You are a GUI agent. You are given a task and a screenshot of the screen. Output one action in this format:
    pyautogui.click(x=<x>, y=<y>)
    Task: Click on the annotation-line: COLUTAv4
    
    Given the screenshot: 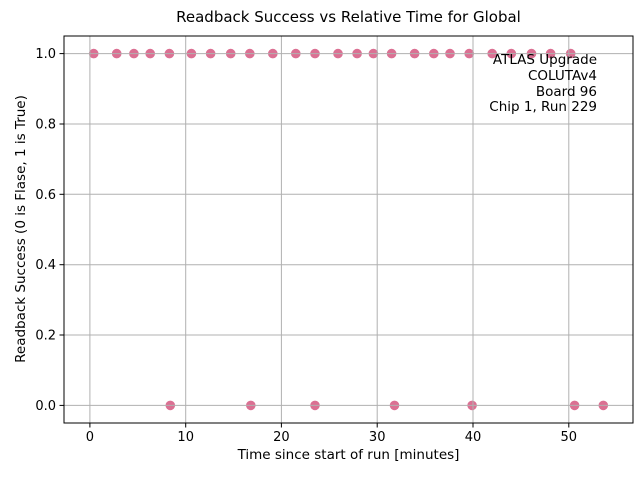 What is the action you would take?
    pyautogui.click(x=562, y=75)
    